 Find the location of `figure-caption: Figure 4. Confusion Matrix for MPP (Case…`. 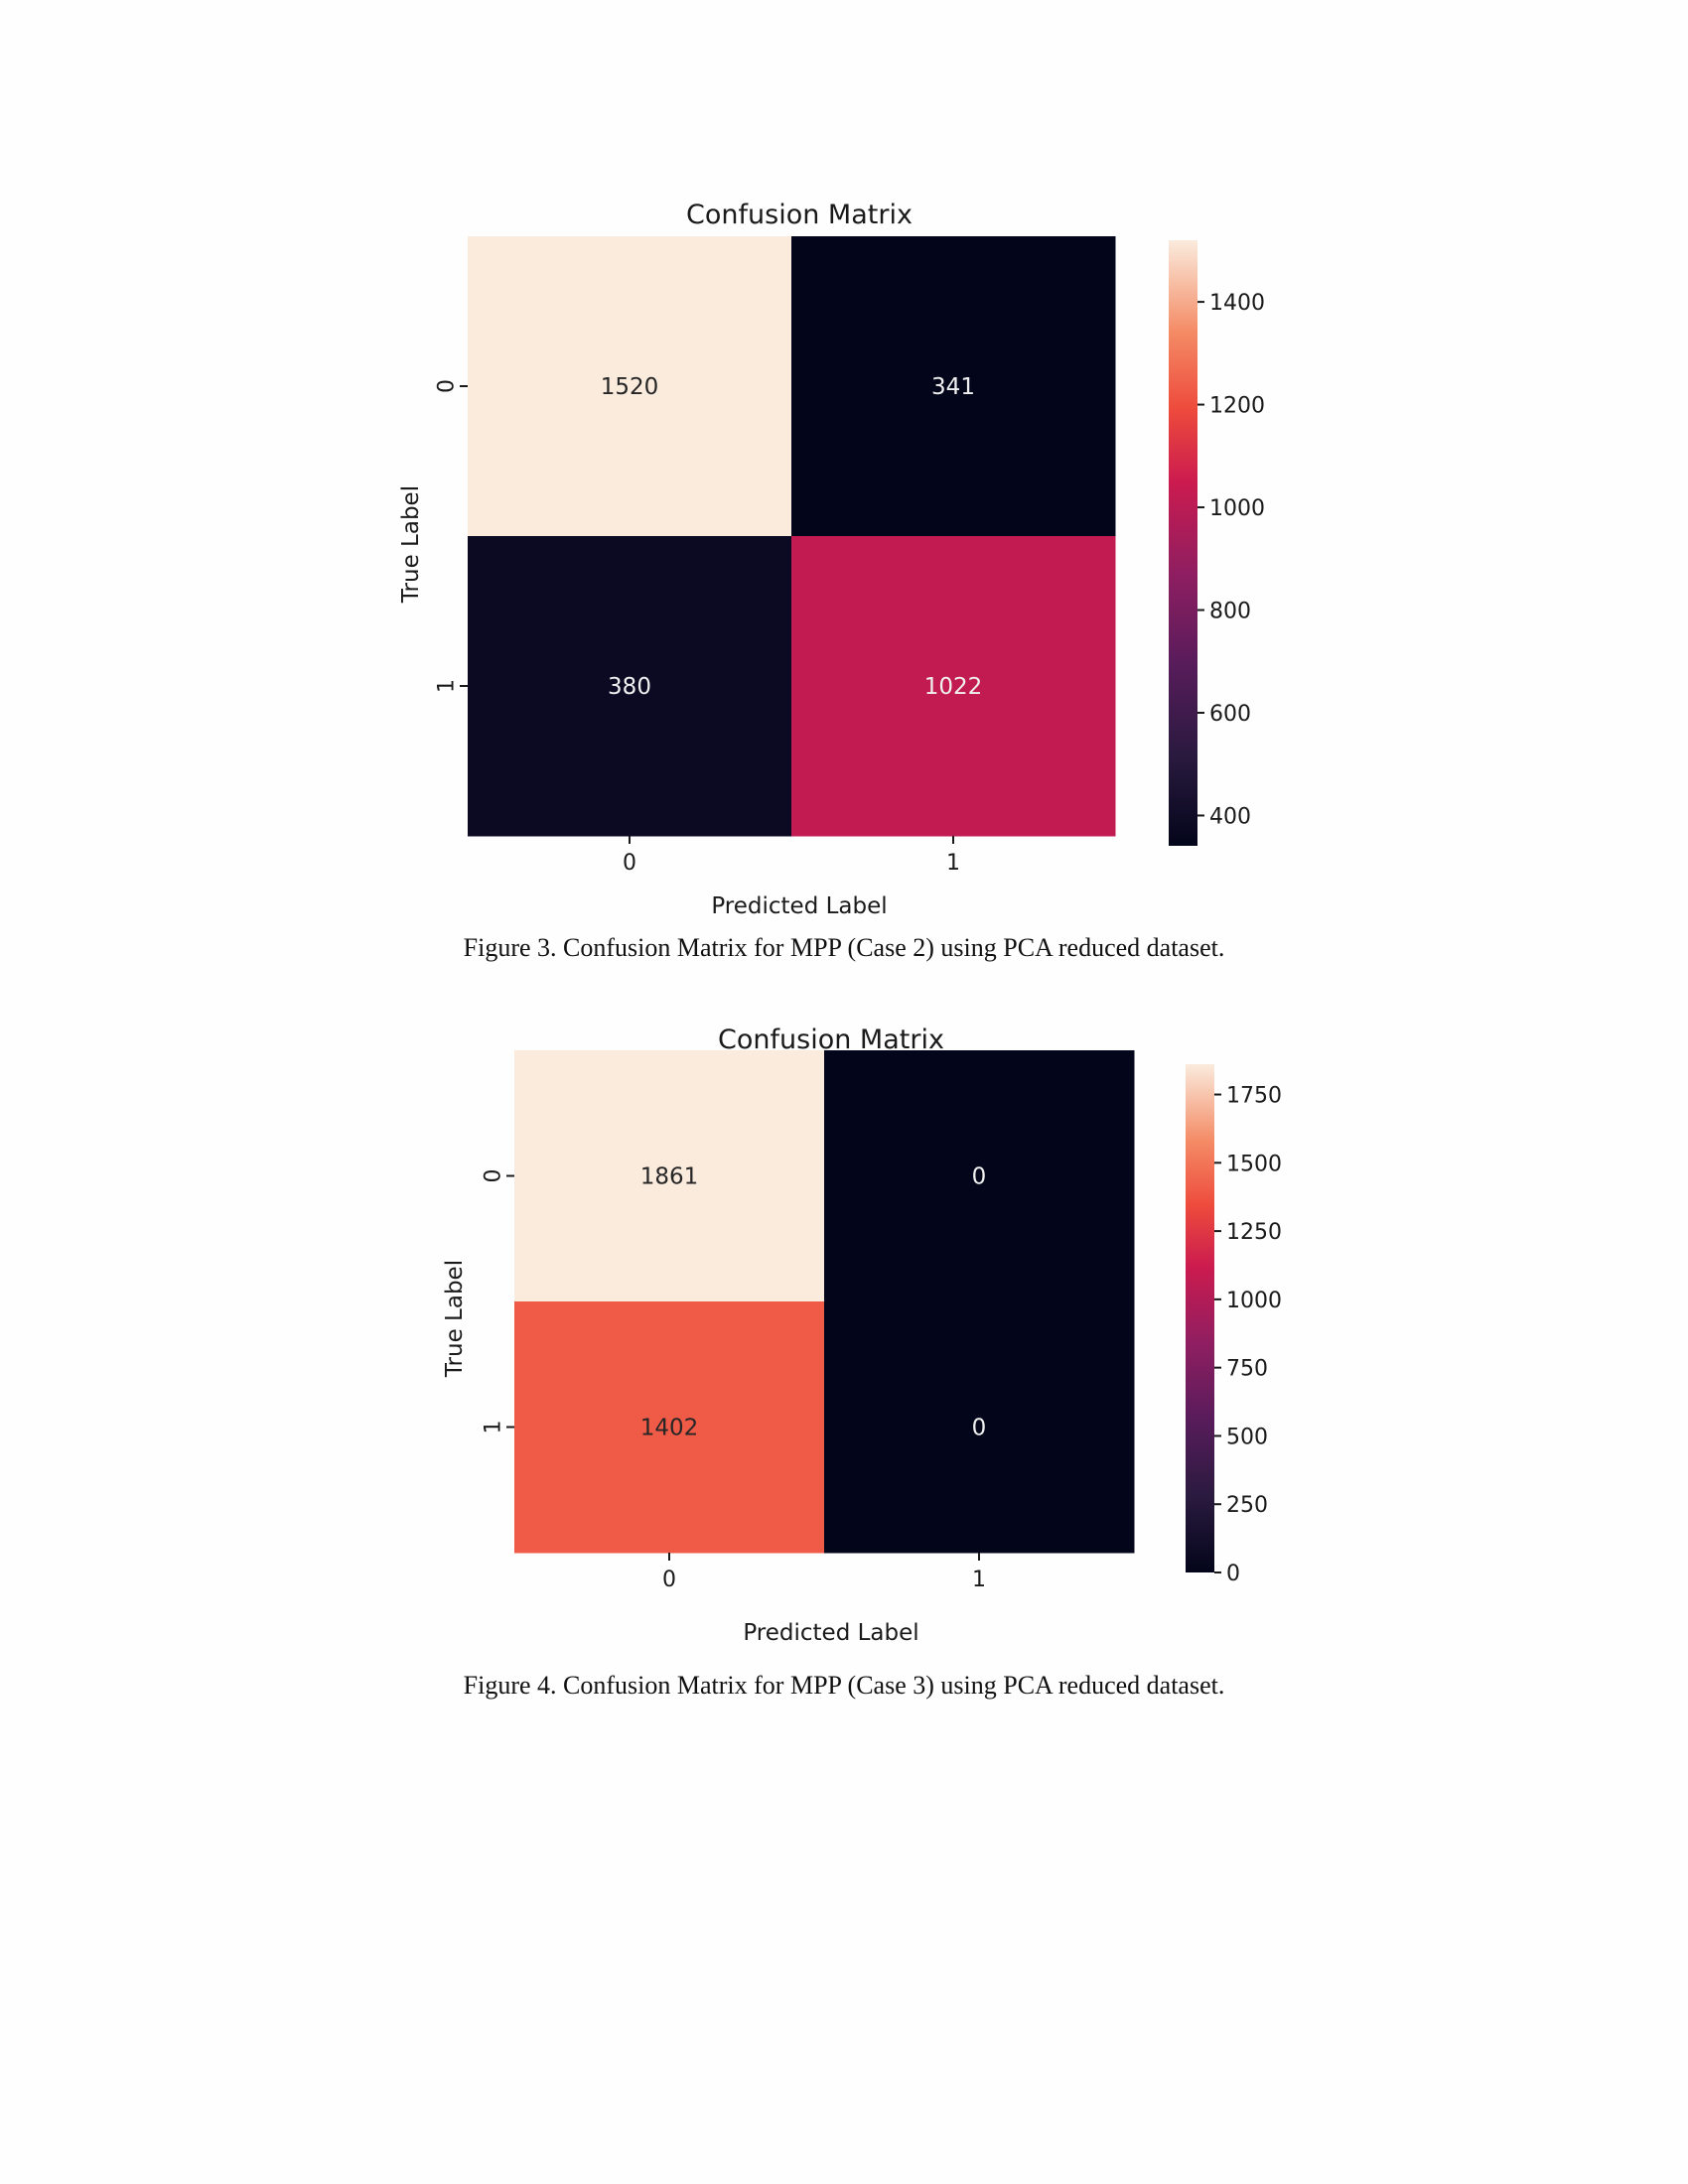

figure-caption: Figure 4. Confusion Matrix for MPP (Case… is located at coordinates (844, 1685).